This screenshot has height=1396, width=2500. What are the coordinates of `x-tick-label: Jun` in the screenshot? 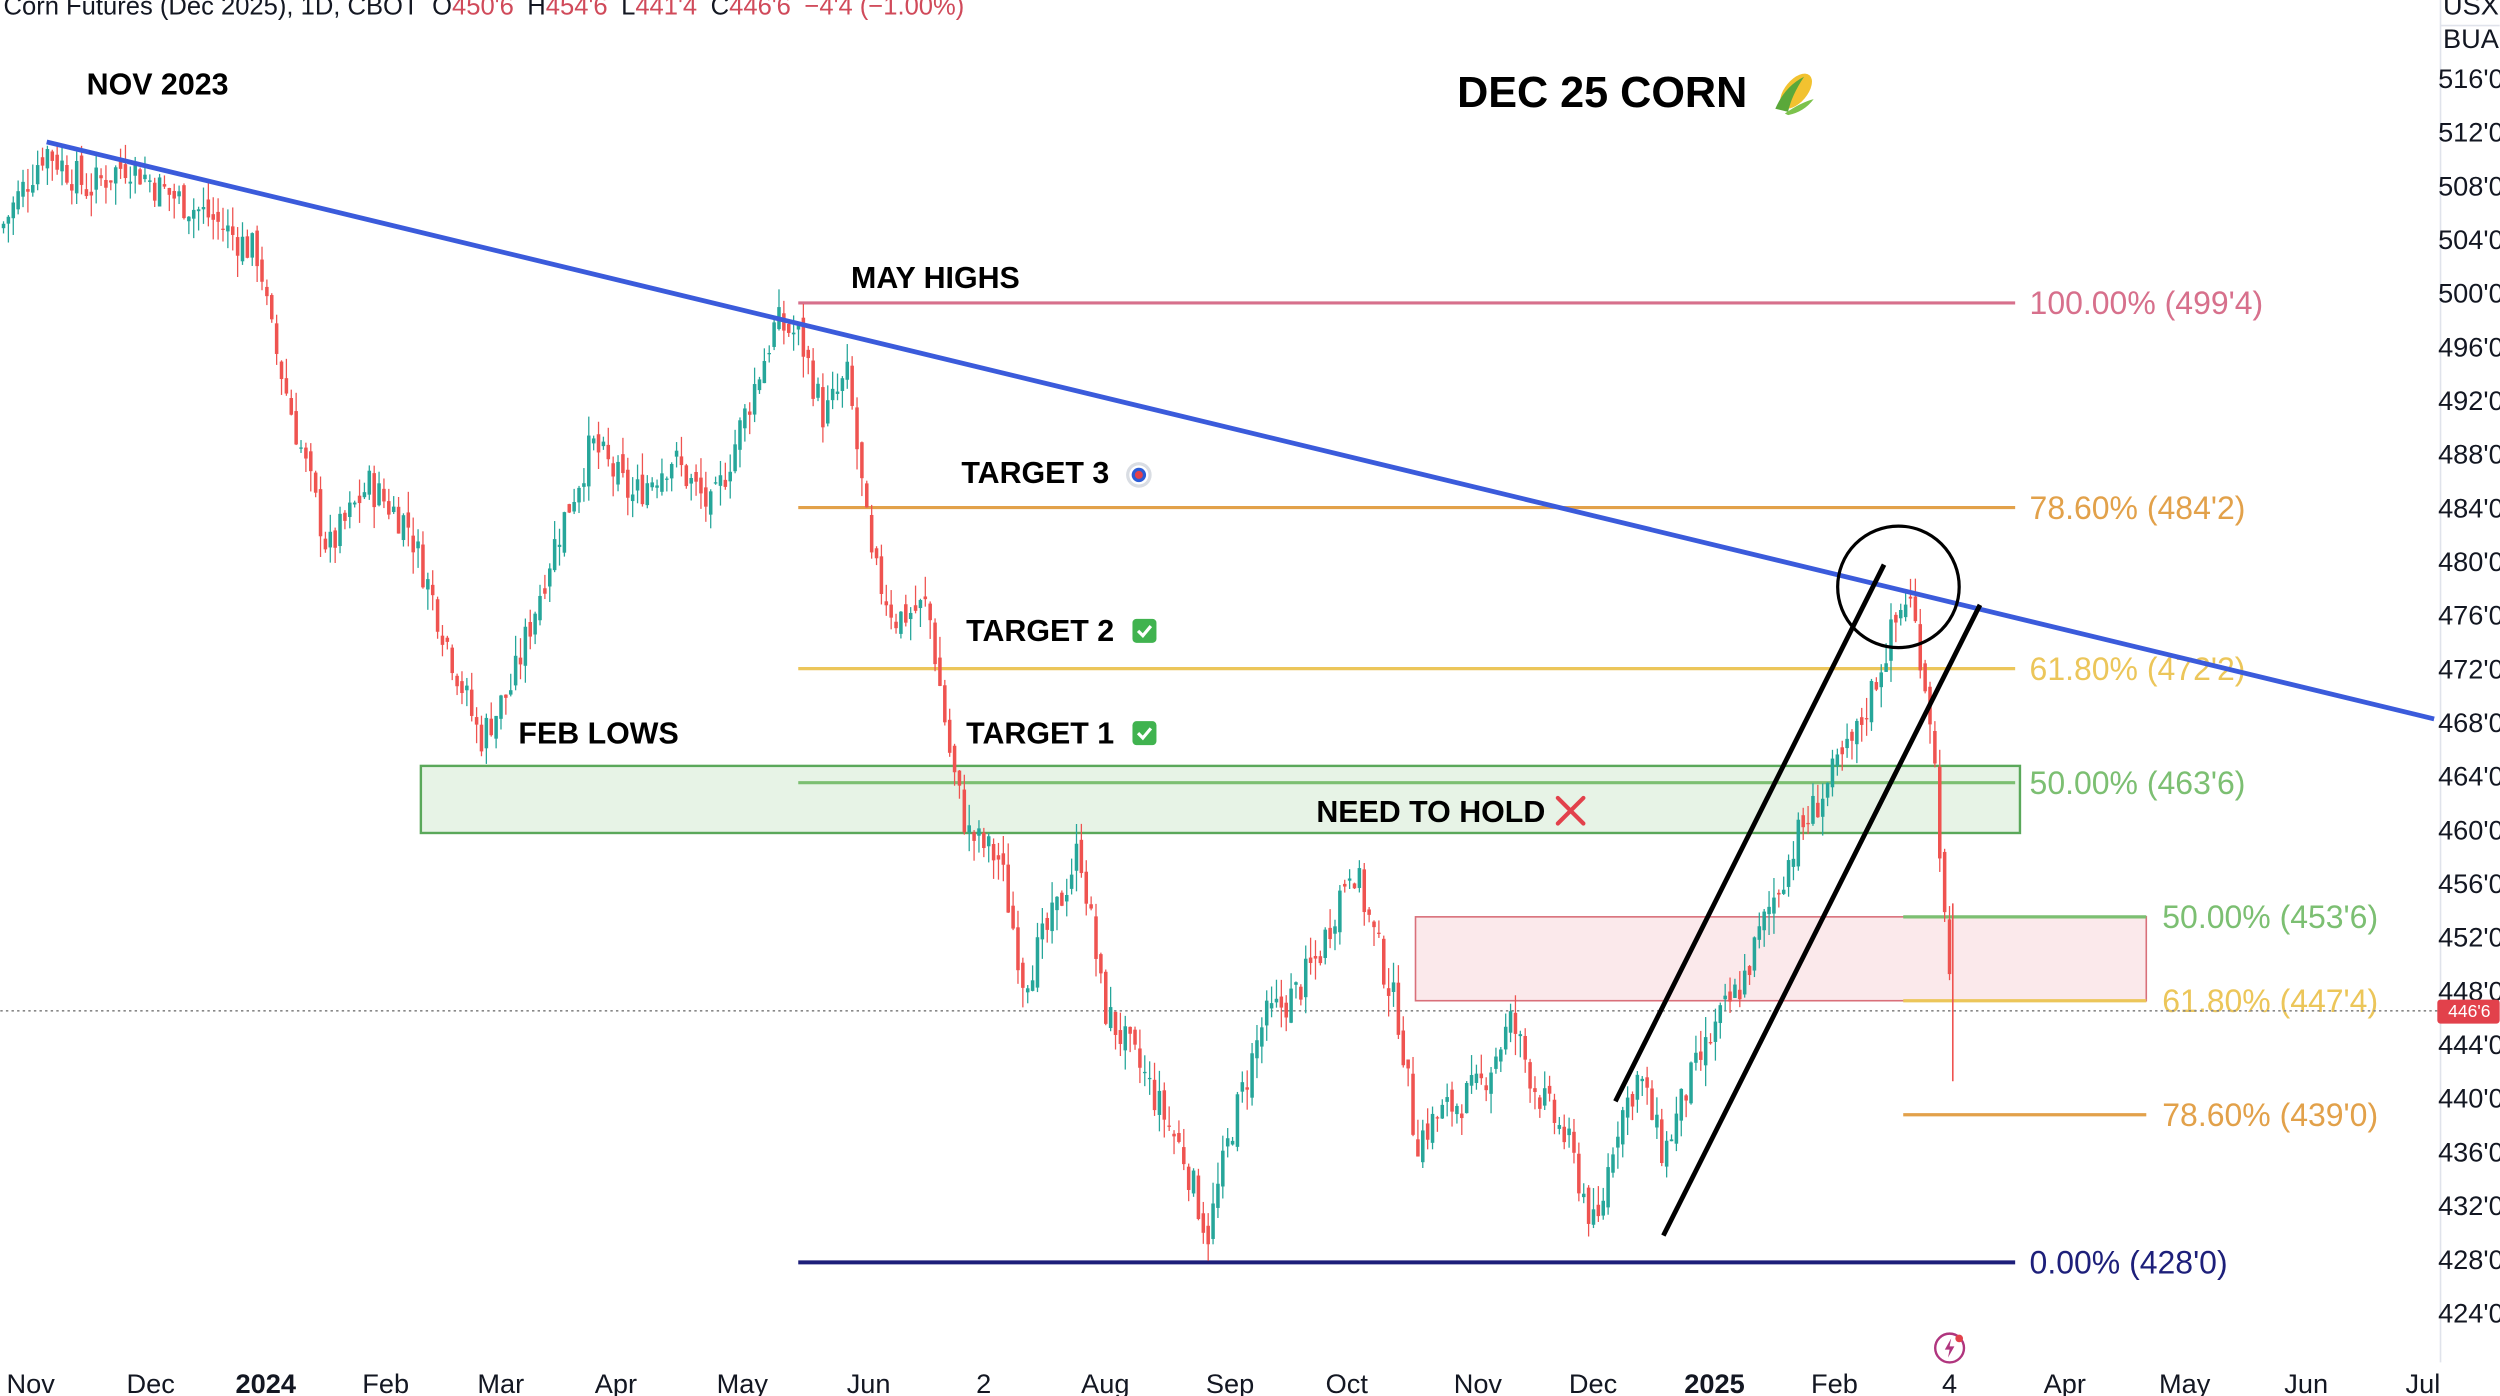 It's located at (2306, 1382).